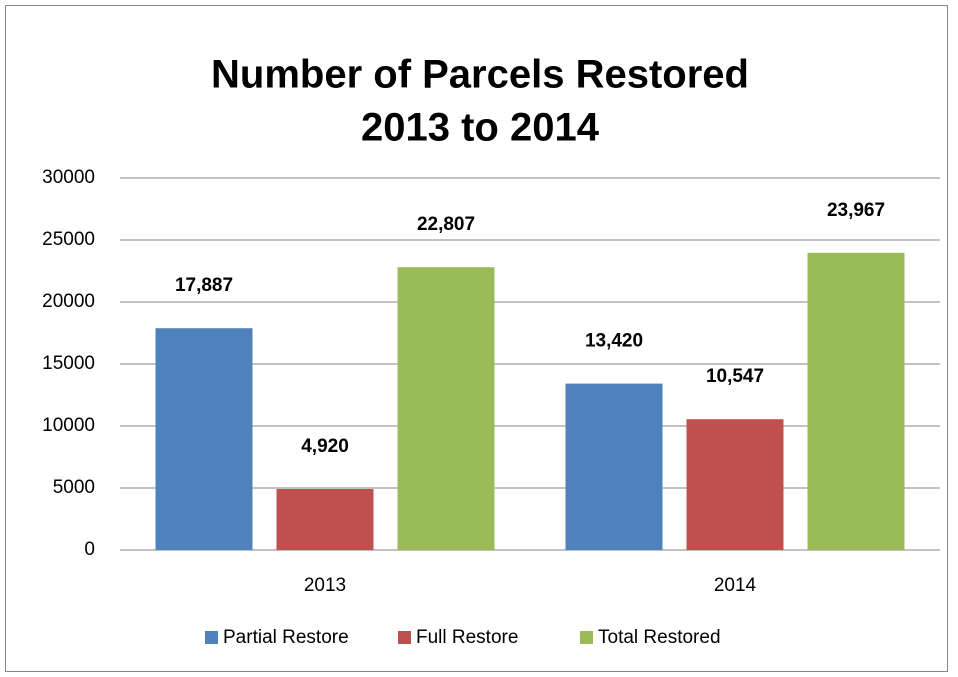 The width and height of the screenshot is (958, 677). I want to click on y-tick-label: 25000, so click(68, 239).